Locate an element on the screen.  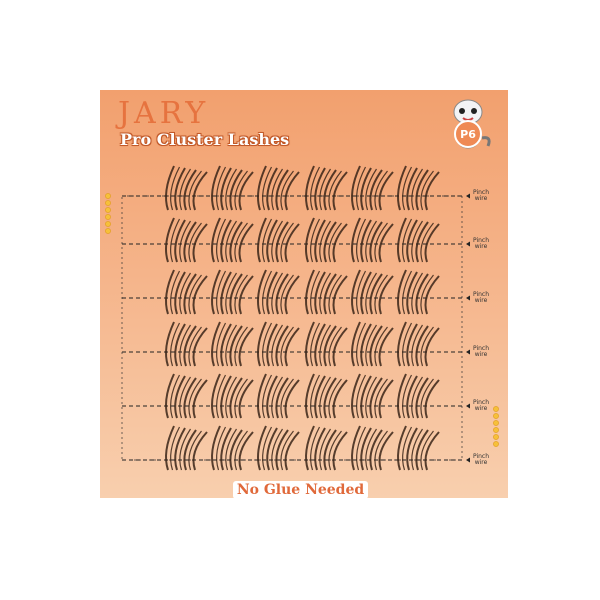
product-subtitle: Pro Cluster Lashes is located at coordinates (205, 139).